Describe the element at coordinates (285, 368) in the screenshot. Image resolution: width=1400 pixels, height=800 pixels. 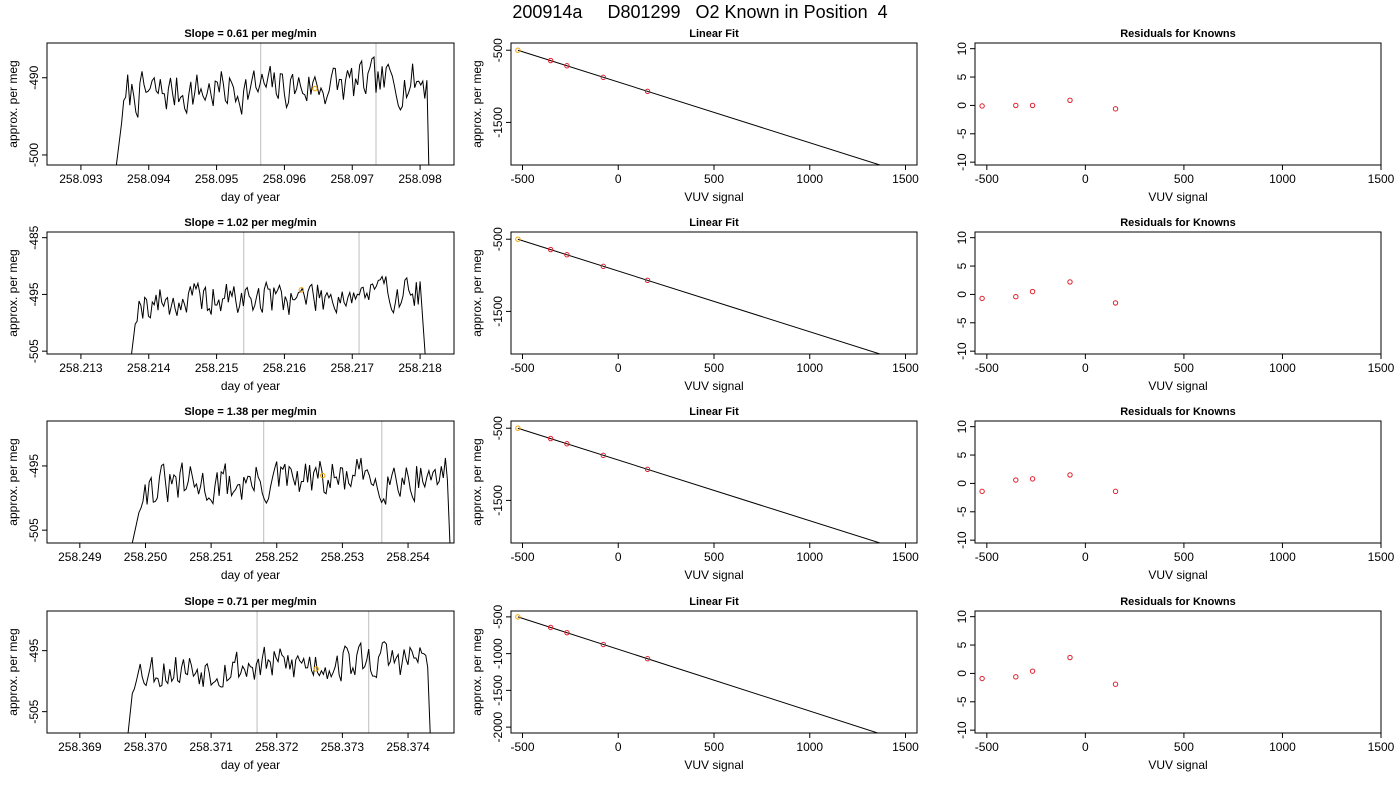
I see `x-tick-label: 258.216` at that location.